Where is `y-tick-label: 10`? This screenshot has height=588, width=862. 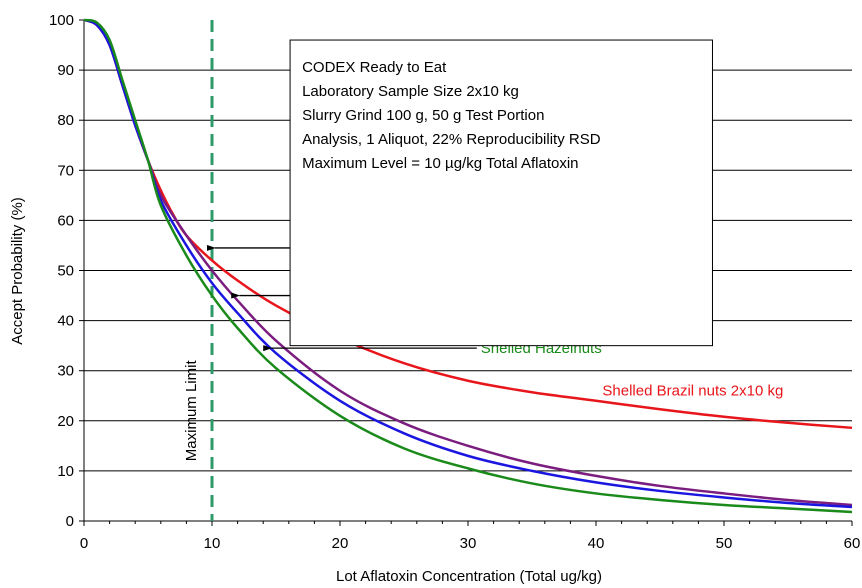 y-tick-label: 10 is located at coordinates (65, 471).